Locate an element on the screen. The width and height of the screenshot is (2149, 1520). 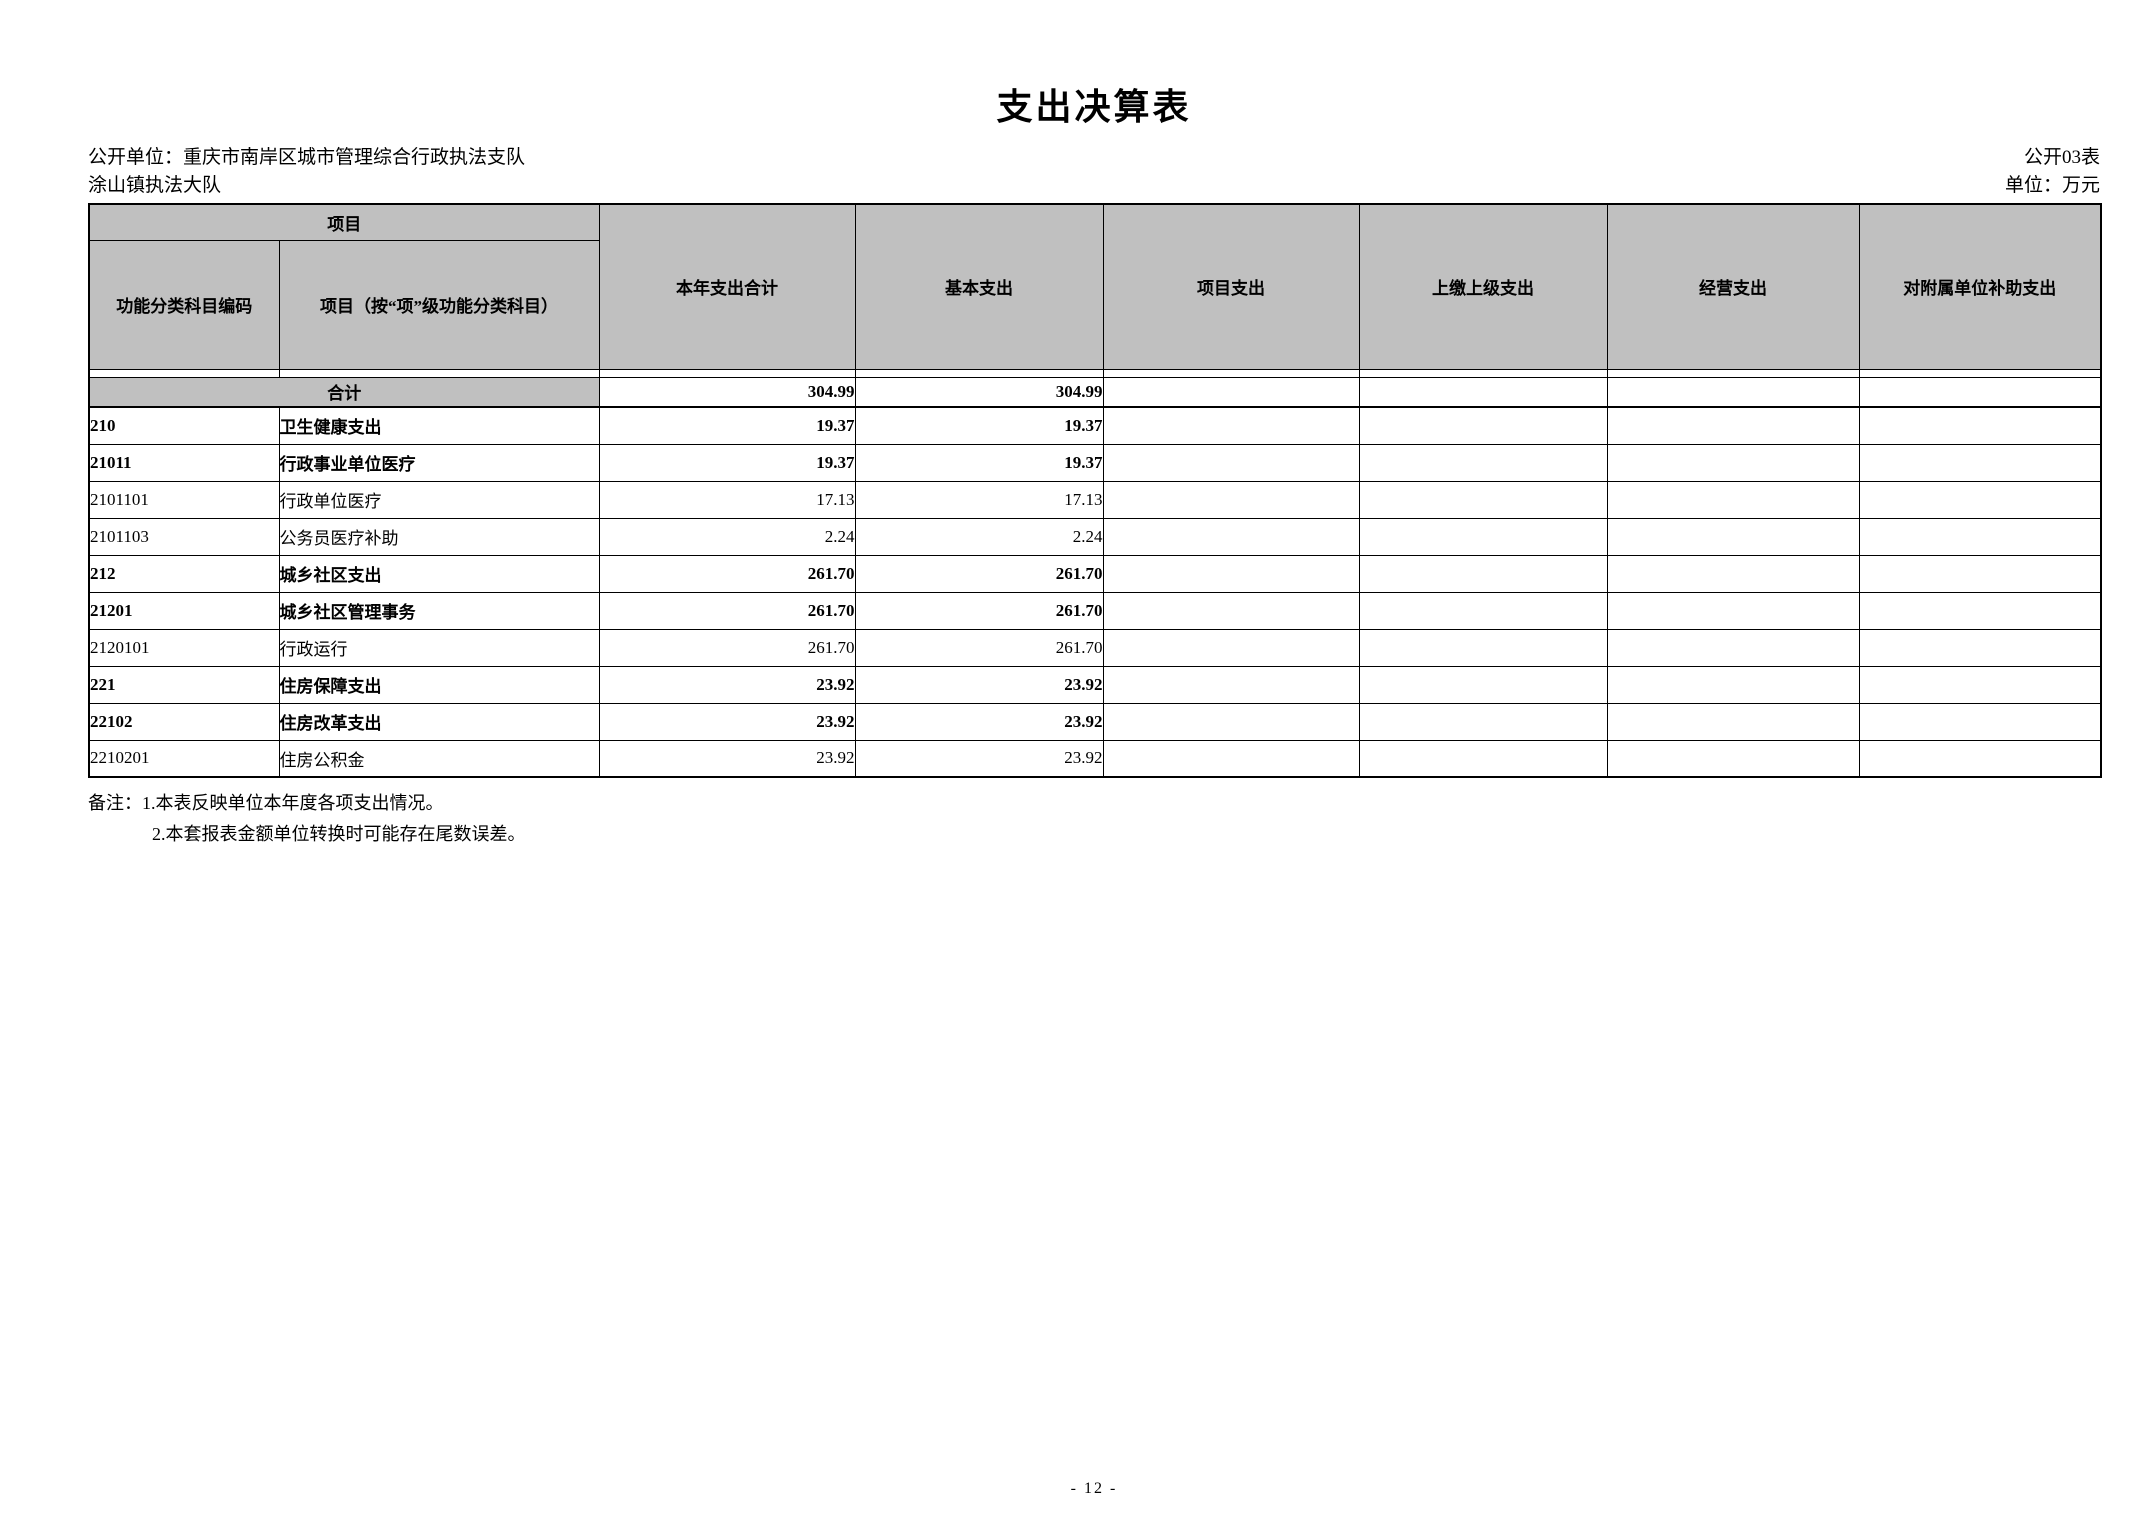
row-code: 210 is located at coordinates (184, 425).